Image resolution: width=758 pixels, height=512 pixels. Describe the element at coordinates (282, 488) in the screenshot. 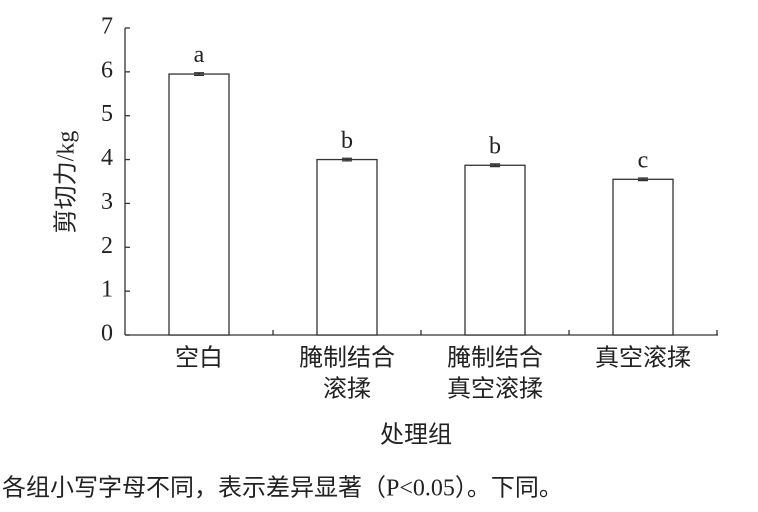

I see `footnote: 各组小写字母不同，表示差异显著（P<0.05）。下同。` at that location.